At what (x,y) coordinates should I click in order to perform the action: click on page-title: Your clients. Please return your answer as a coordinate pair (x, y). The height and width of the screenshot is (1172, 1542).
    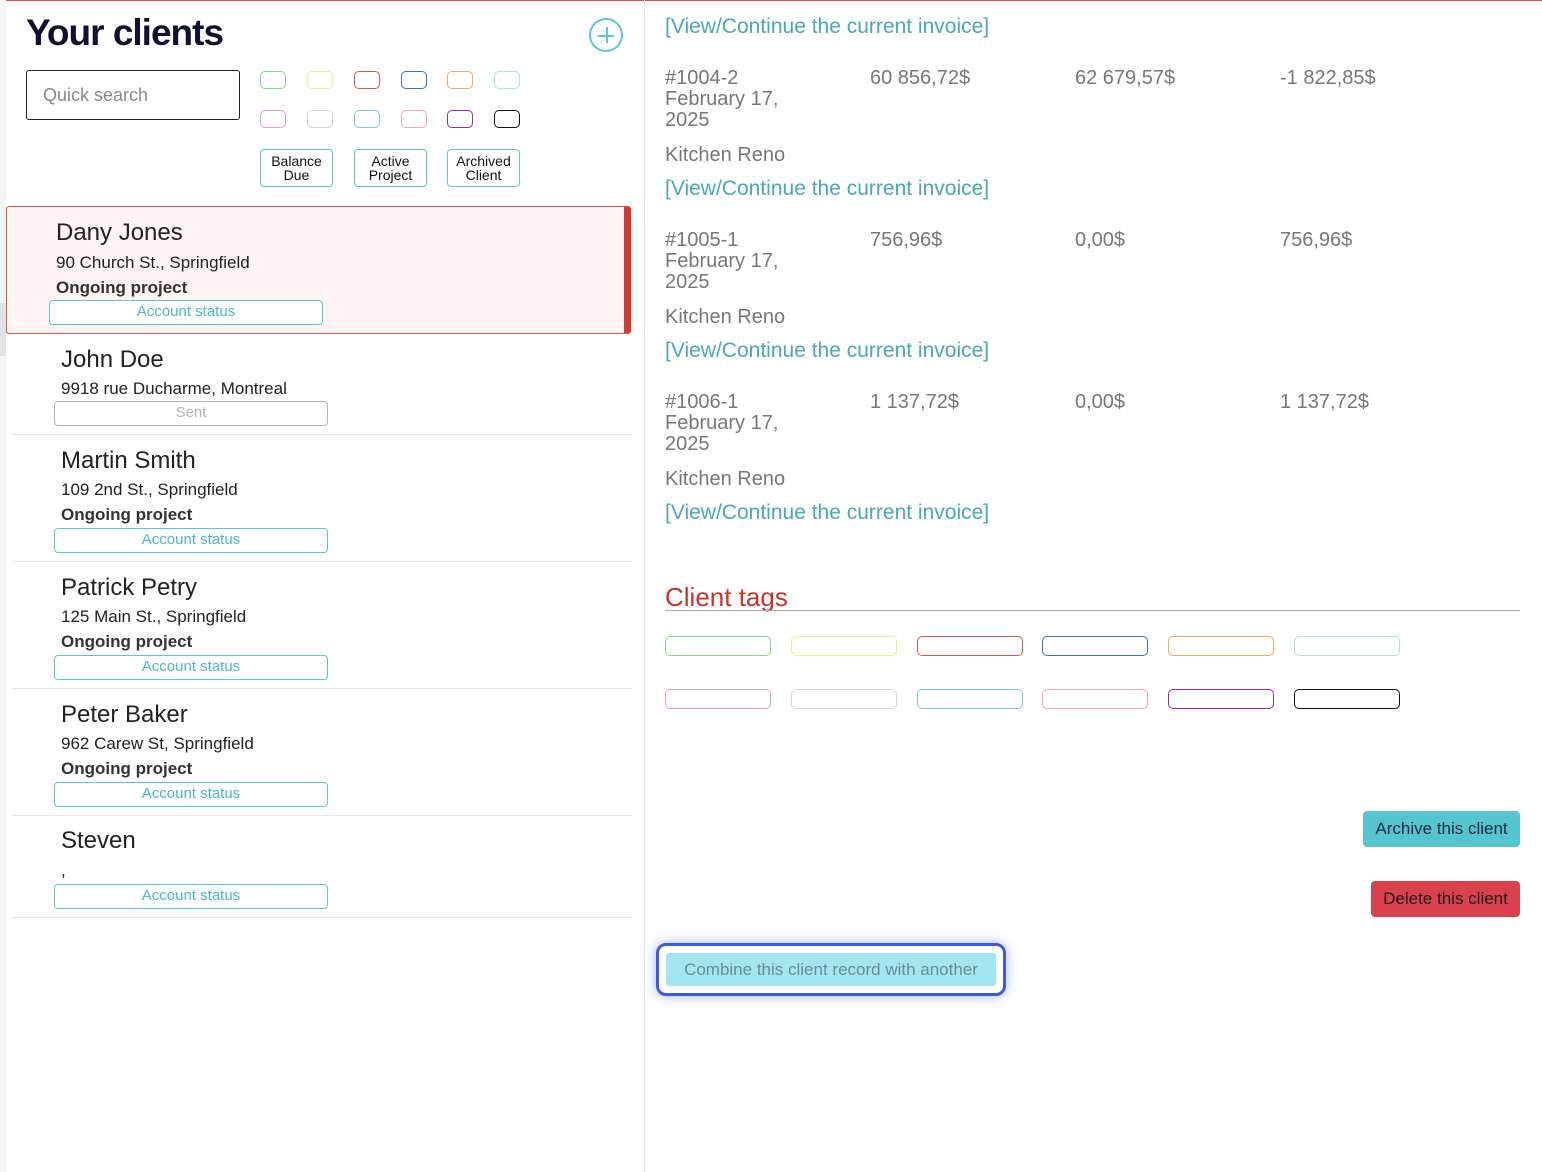
    Looking at the image, I should click on (125, 32).